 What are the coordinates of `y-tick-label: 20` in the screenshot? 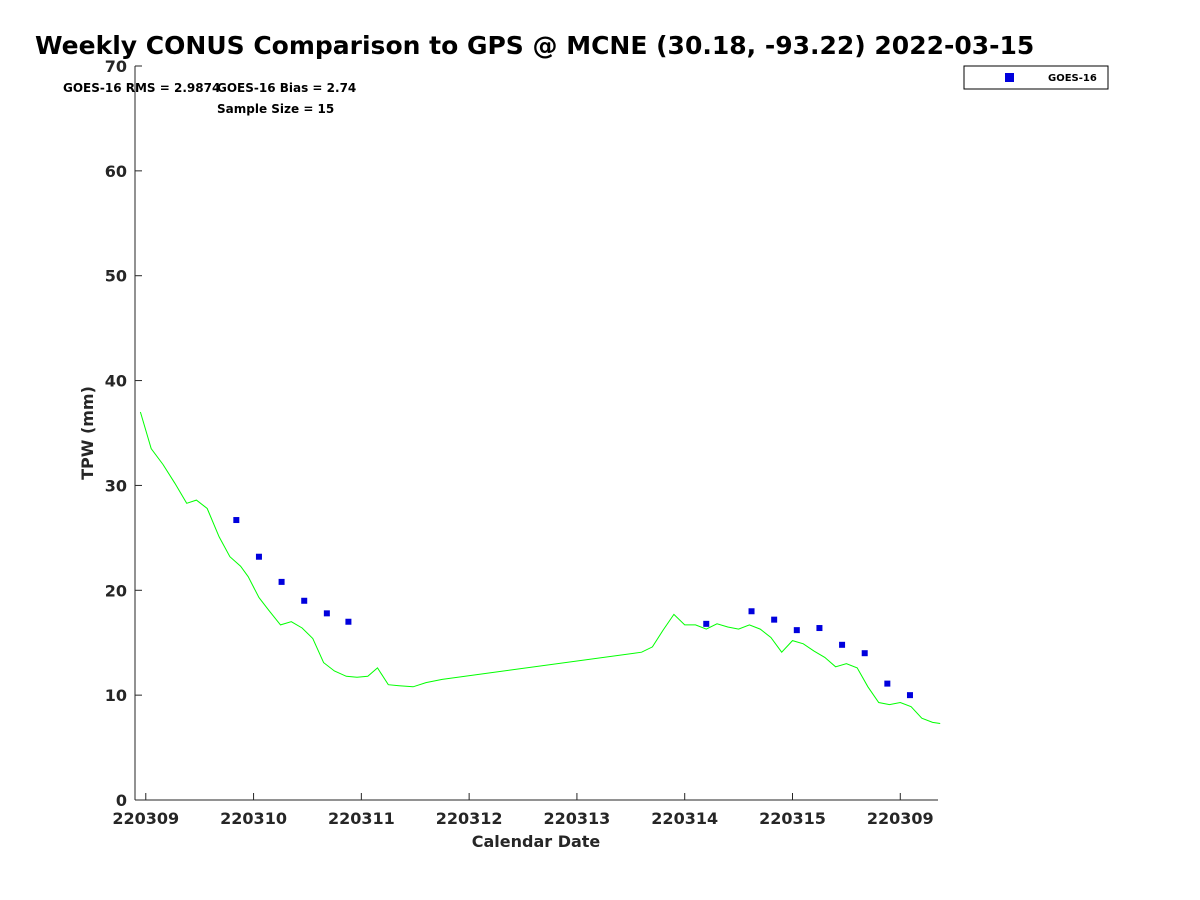 It's located at (116, 590).